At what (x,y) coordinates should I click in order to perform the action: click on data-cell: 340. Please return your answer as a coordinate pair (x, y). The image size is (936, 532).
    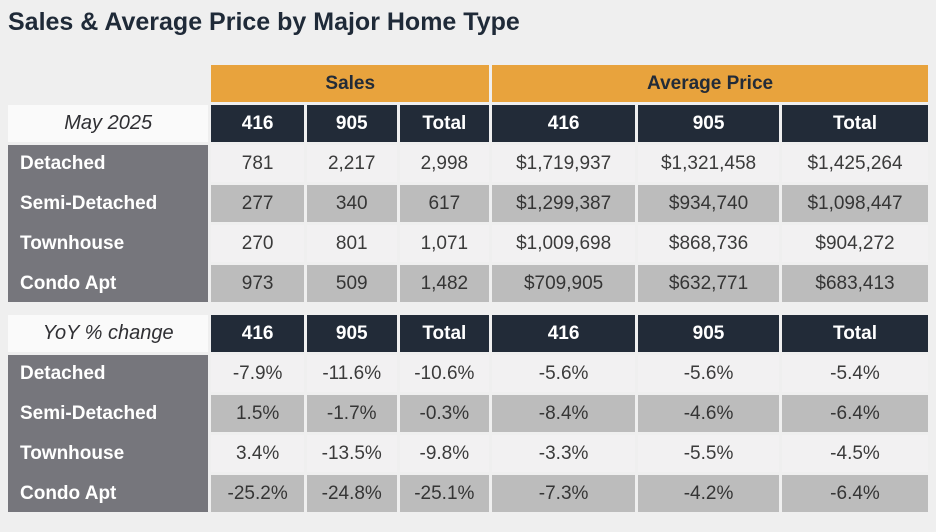
    Looking at the image, I should click on (351, 203).